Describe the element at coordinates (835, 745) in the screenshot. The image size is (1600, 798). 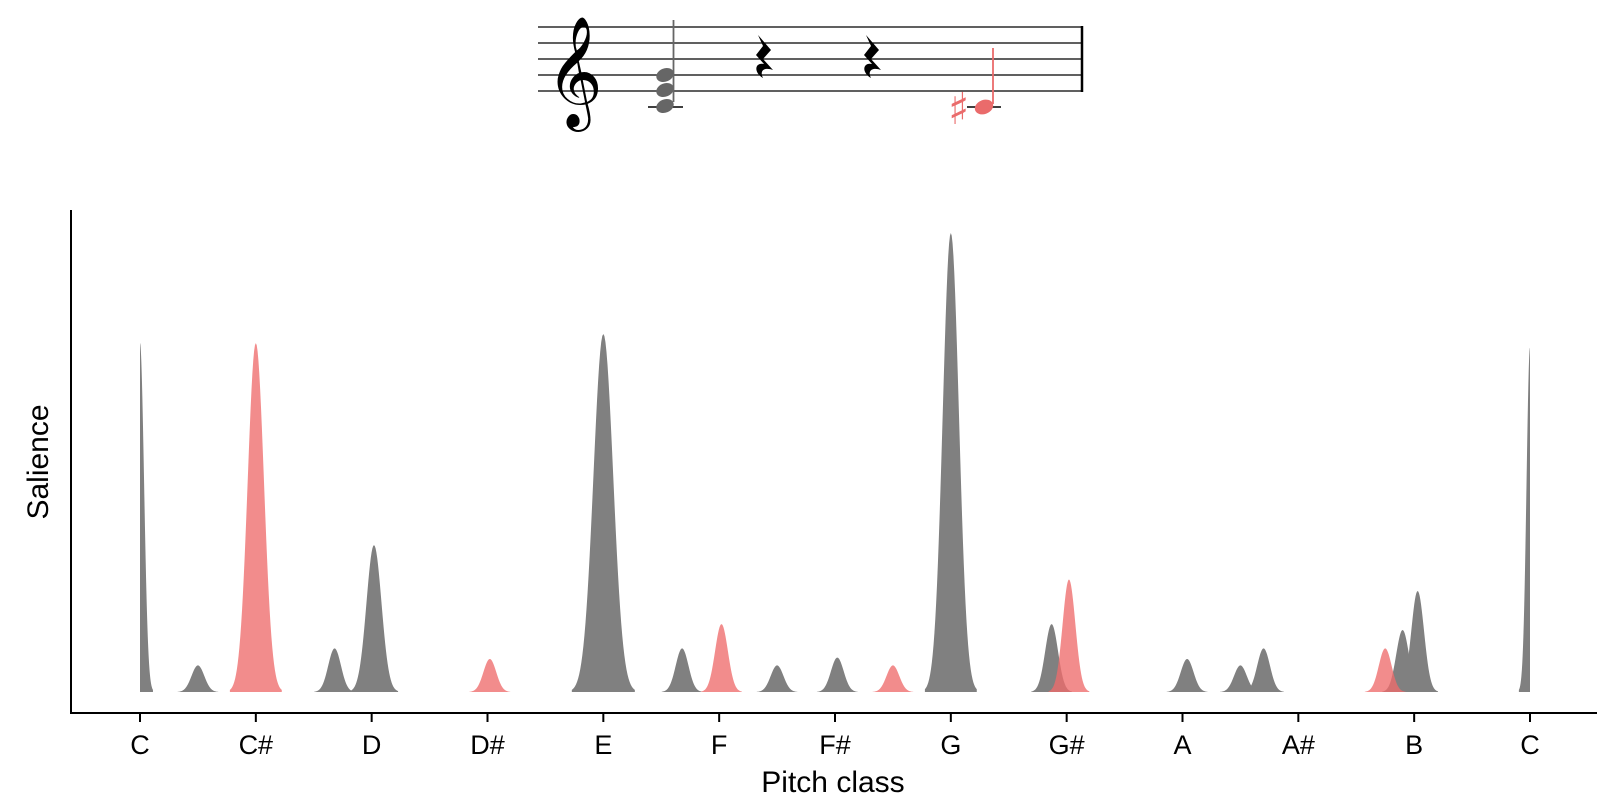
I see `x-tick-label: F#` at that location.